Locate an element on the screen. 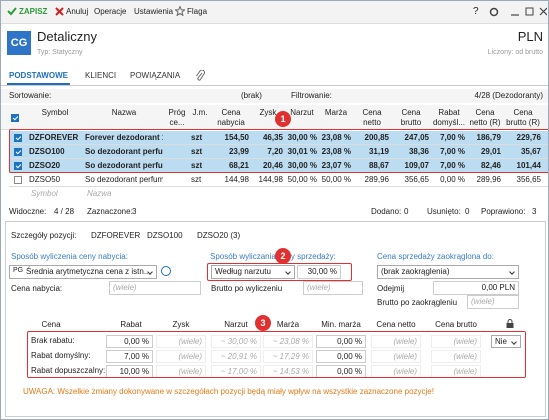 The image size is (549, 420). cell: 88,67 is located at coordinates (378, 165).